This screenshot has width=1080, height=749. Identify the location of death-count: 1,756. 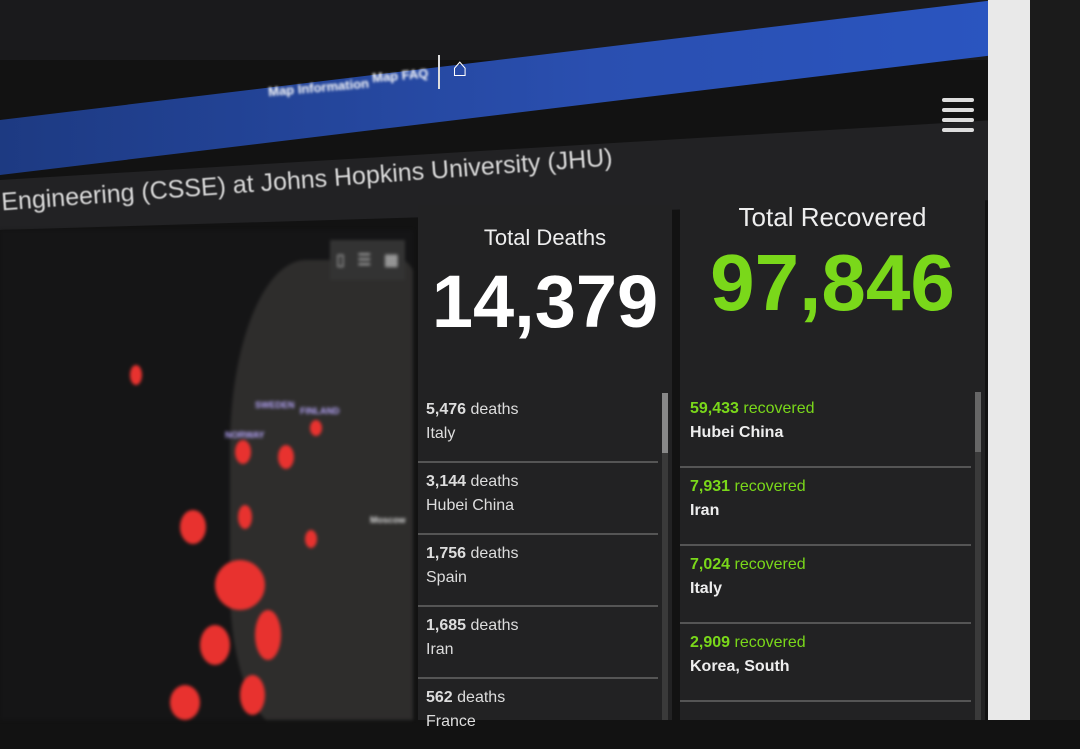
(446, 553).